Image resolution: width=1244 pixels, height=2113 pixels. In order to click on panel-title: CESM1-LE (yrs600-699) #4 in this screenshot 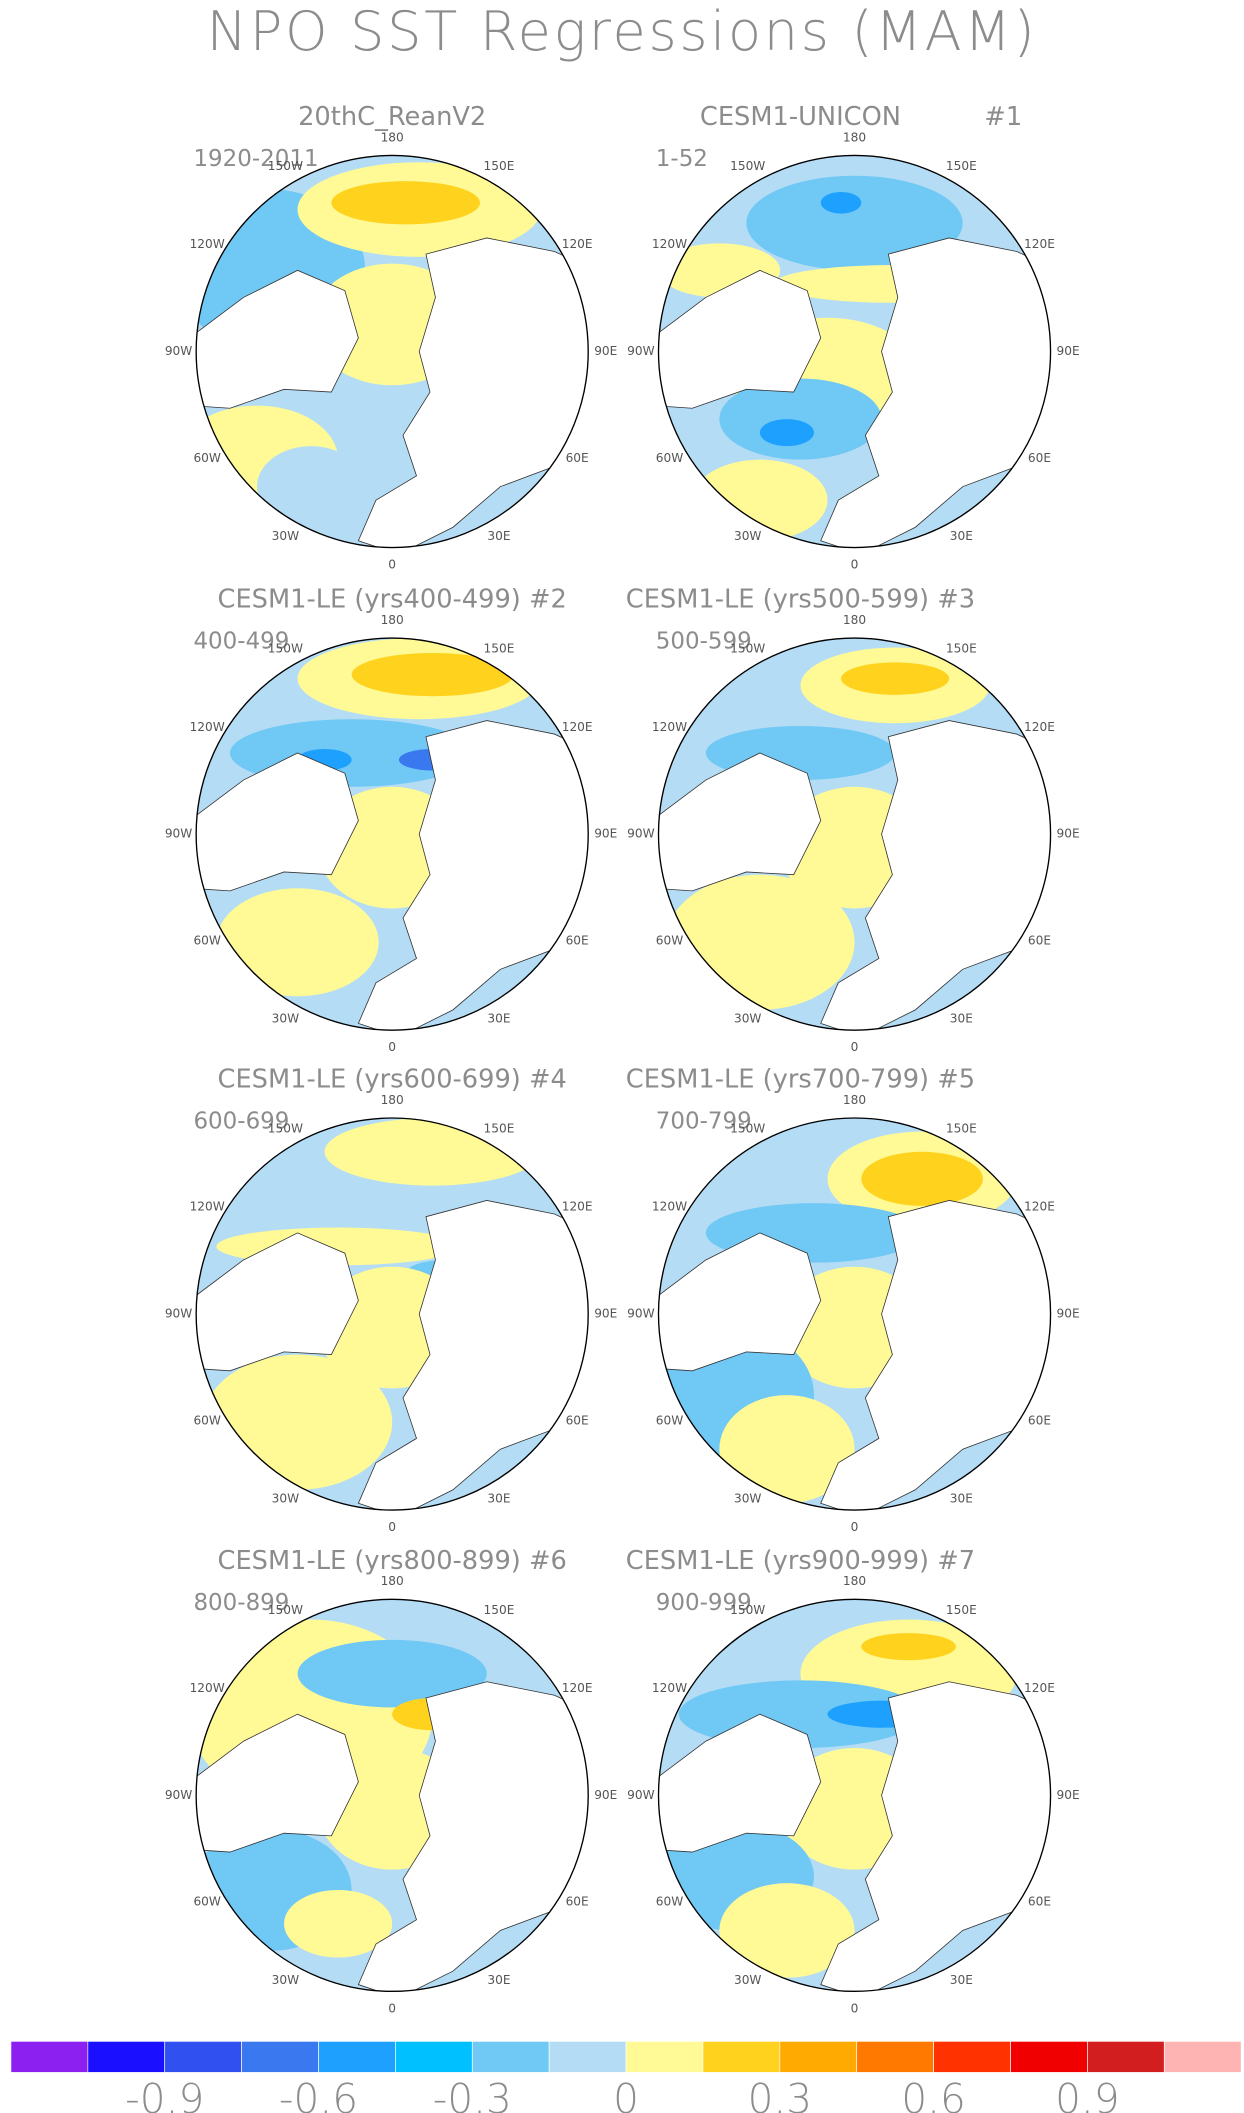, I will do `click(392, 1080)`.